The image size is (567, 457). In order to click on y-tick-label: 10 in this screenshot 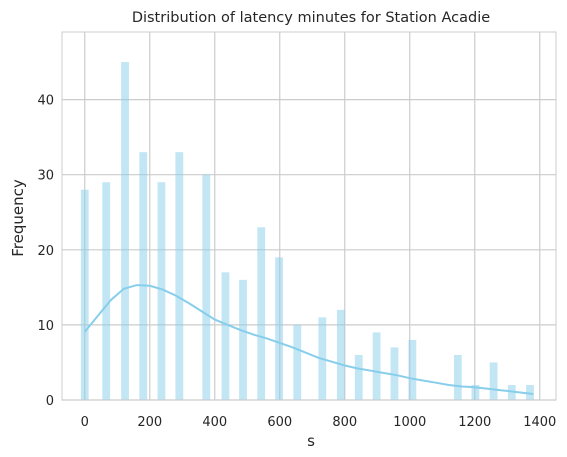, I will do `click(45, 326)`.